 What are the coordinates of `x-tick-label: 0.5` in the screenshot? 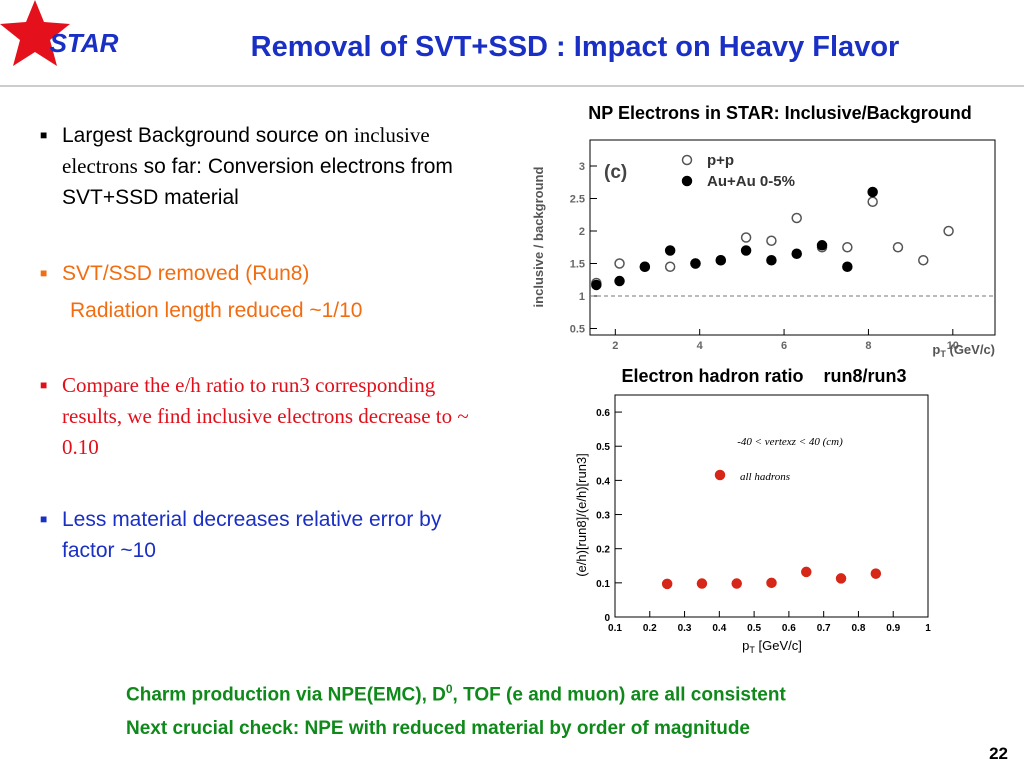 It's located at (754, 628).